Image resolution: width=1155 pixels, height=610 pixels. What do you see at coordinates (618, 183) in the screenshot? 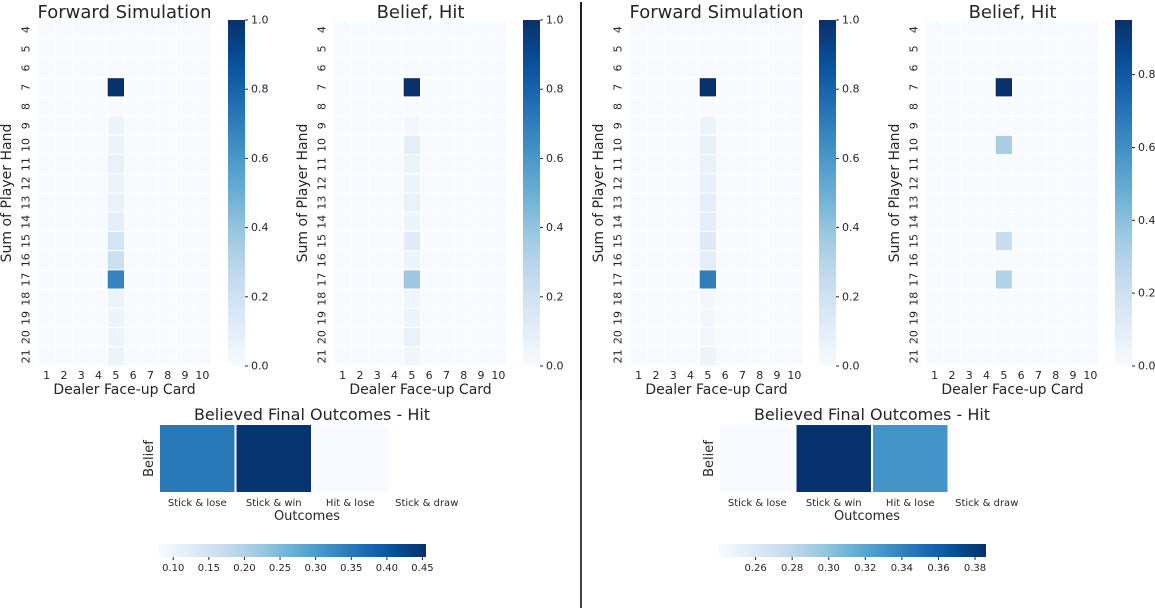
I see `y-tick-label: 12` at bounding box center [618, 183].